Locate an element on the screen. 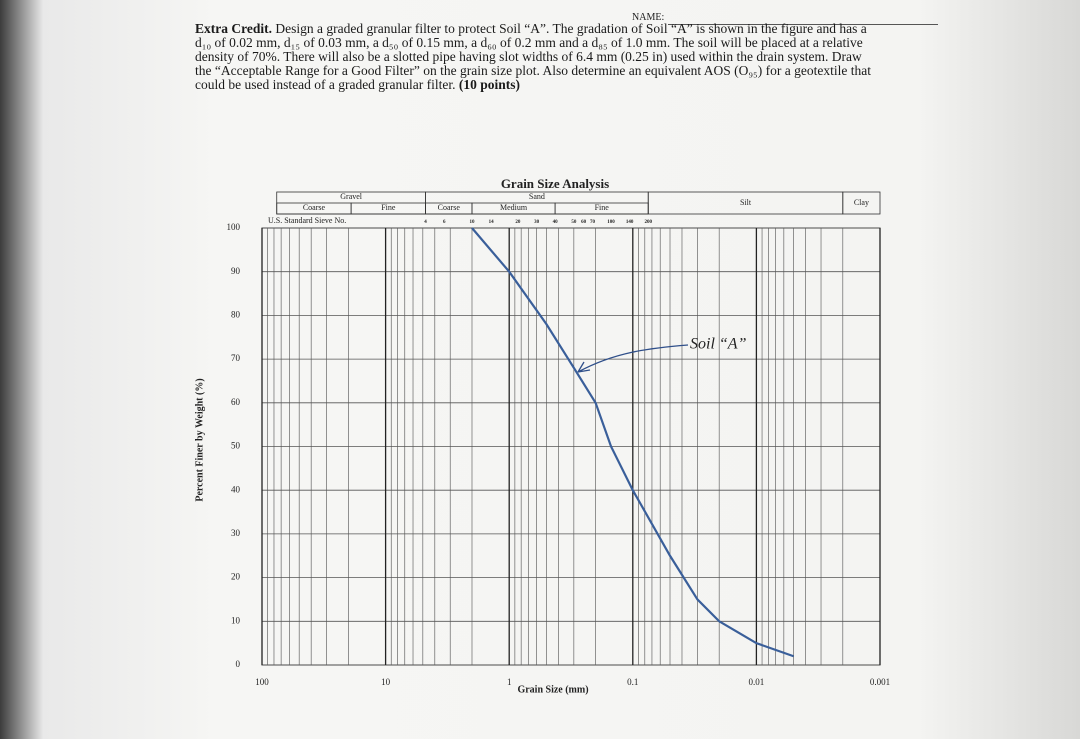 Image resolution: width=1080 pixels, height=739 pixels. y-tick-label: 80 is located at coordinates (236, 314).